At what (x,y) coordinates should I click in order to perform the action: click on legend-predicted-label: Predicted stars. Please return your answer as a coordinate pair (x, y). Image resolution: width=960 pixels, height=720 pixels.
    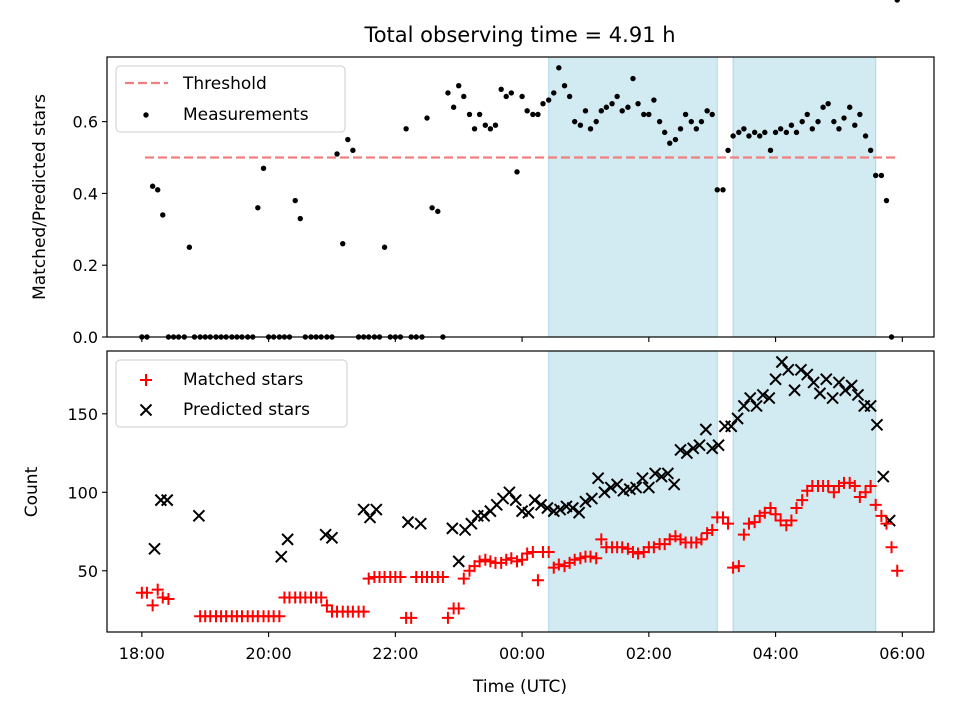
    Looking at the image, I should click on (246, 410).